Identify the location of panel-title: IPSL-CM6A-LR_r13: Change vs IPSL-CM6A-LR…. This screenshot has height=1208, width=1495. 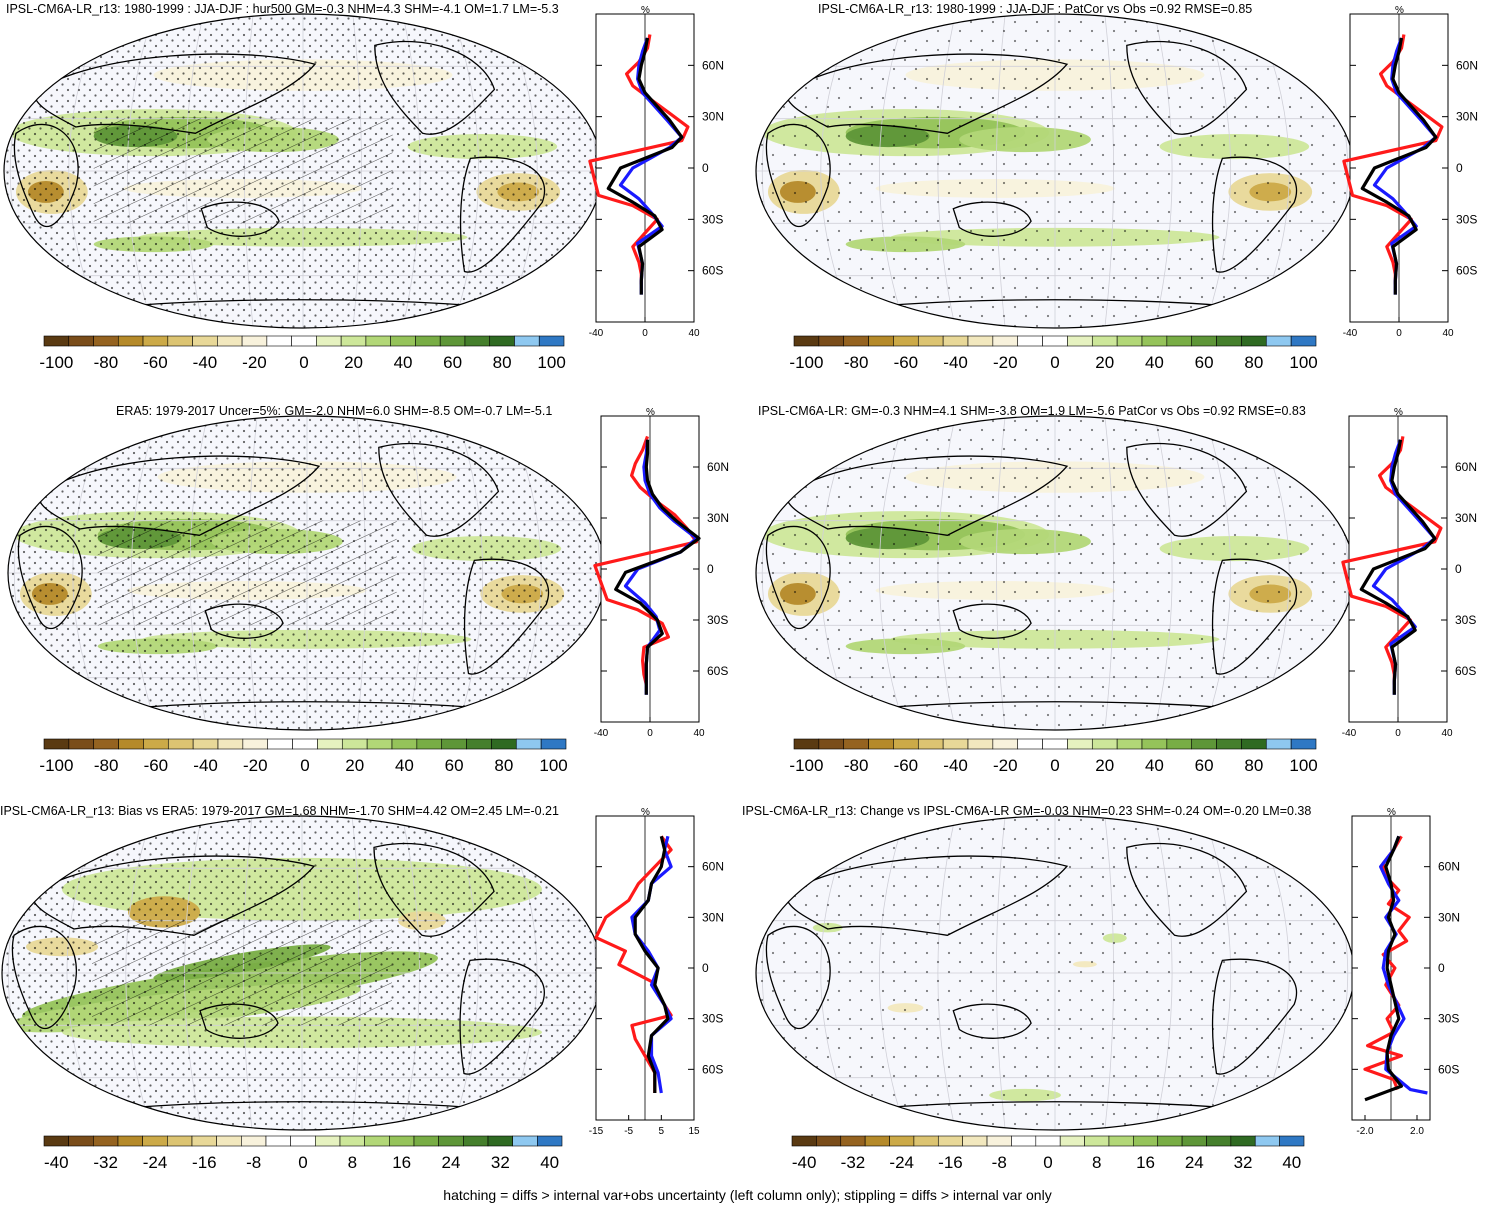
(1027, 811).